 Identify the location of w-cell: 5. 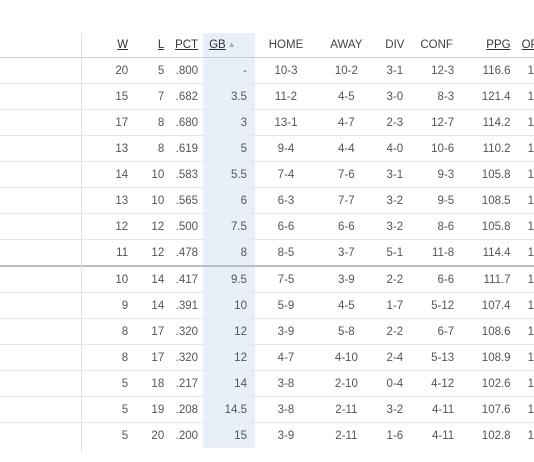
(113, 383).